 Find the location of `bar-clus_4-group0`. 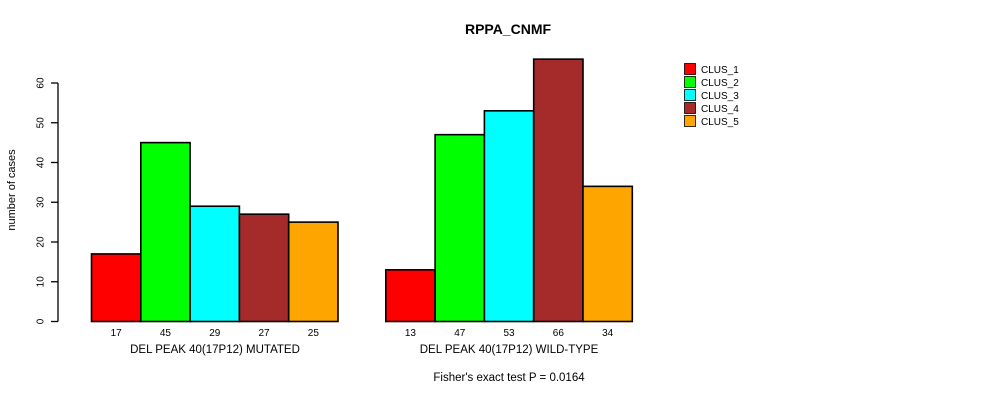

bar-clus_4-group0 is located at coordinates (264, 268).